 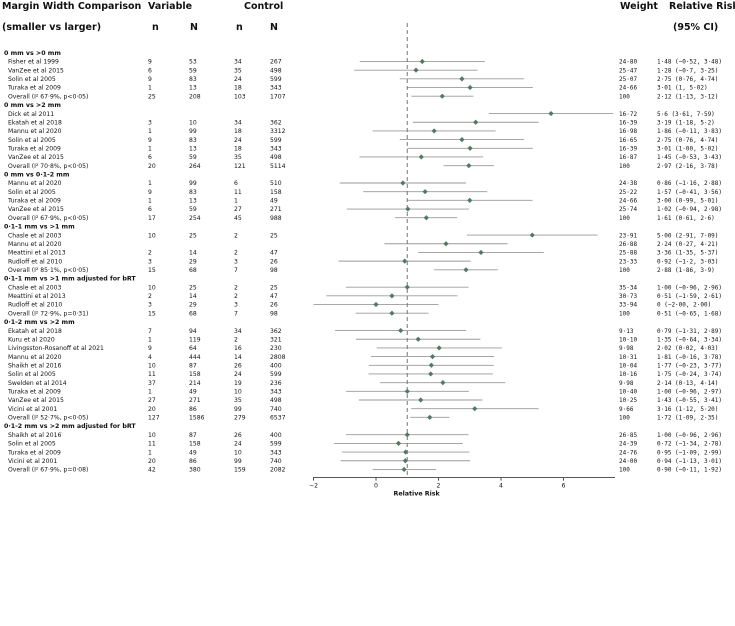 I want to click on variable-N-value: 99, so click(x=193, y=183).